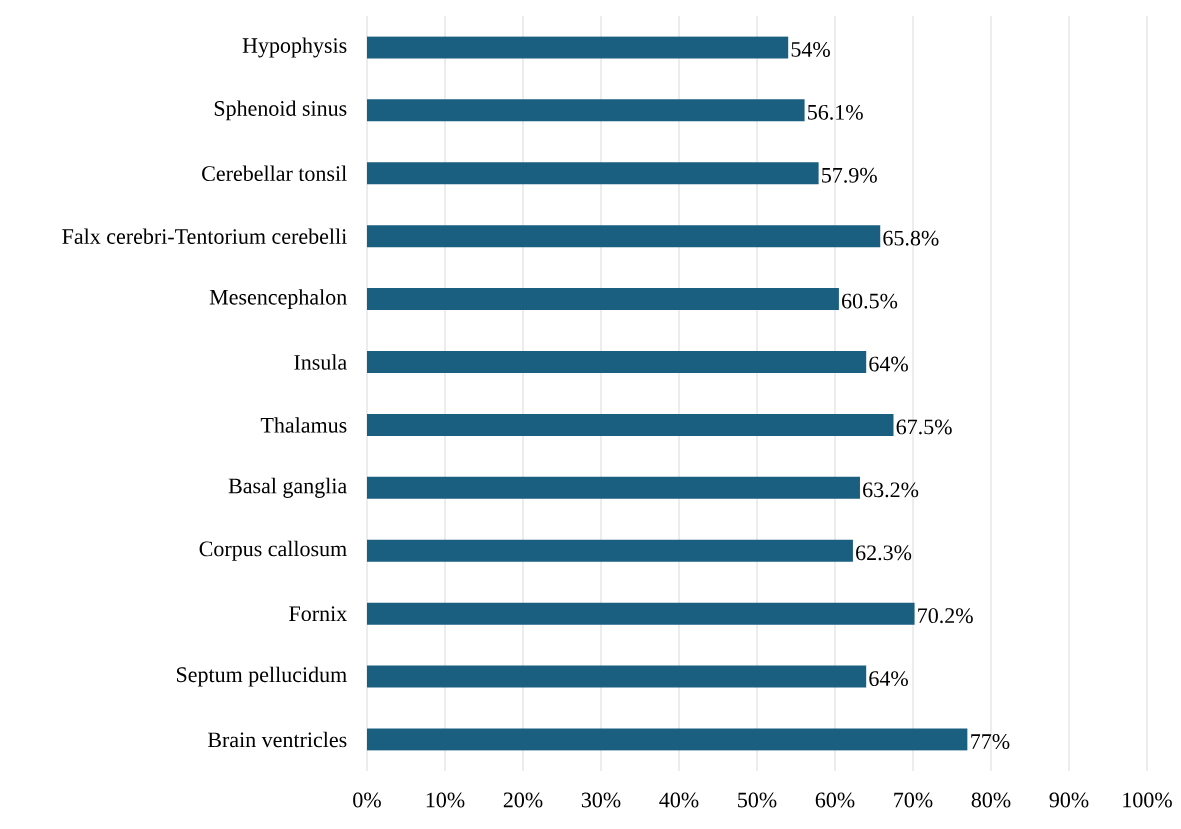 This screenshot has width=1181, height=829. I want to click on data-label: 63.2%, so click(891, 490).